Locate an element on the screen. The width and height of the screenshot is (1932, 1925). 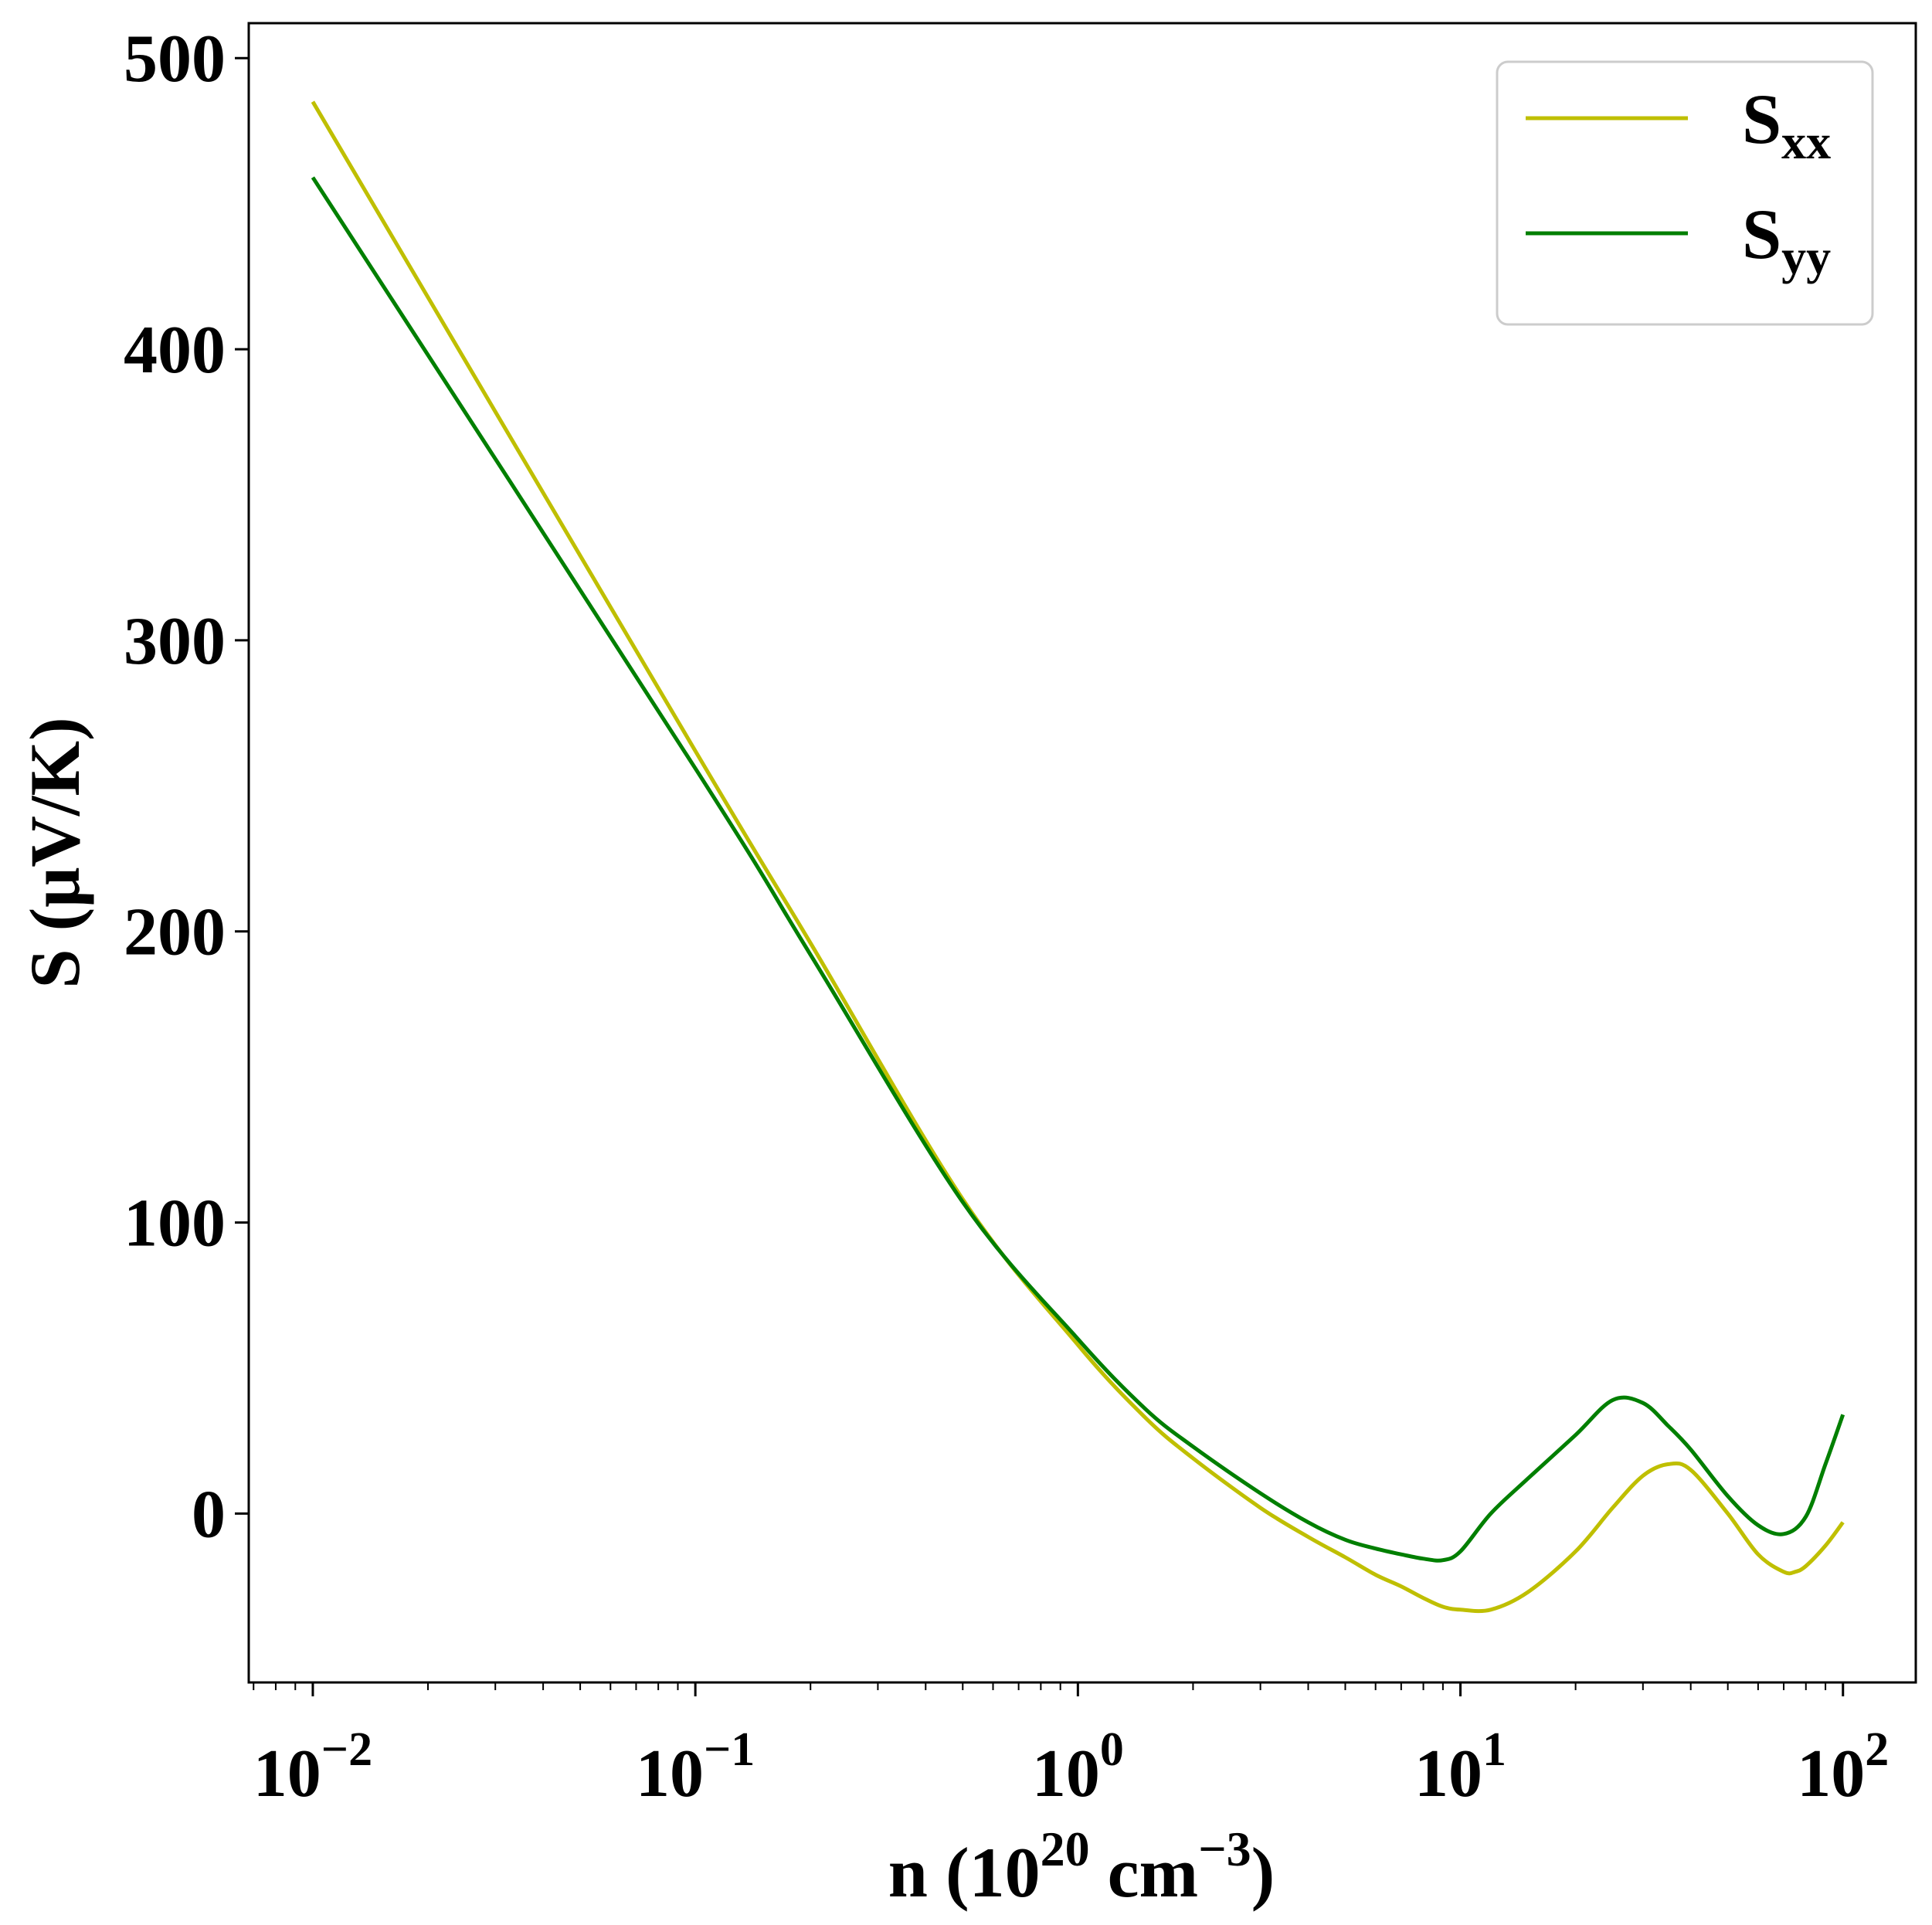
x-axis-title-sup2: −3 is located at coordinates (1224, 1849).